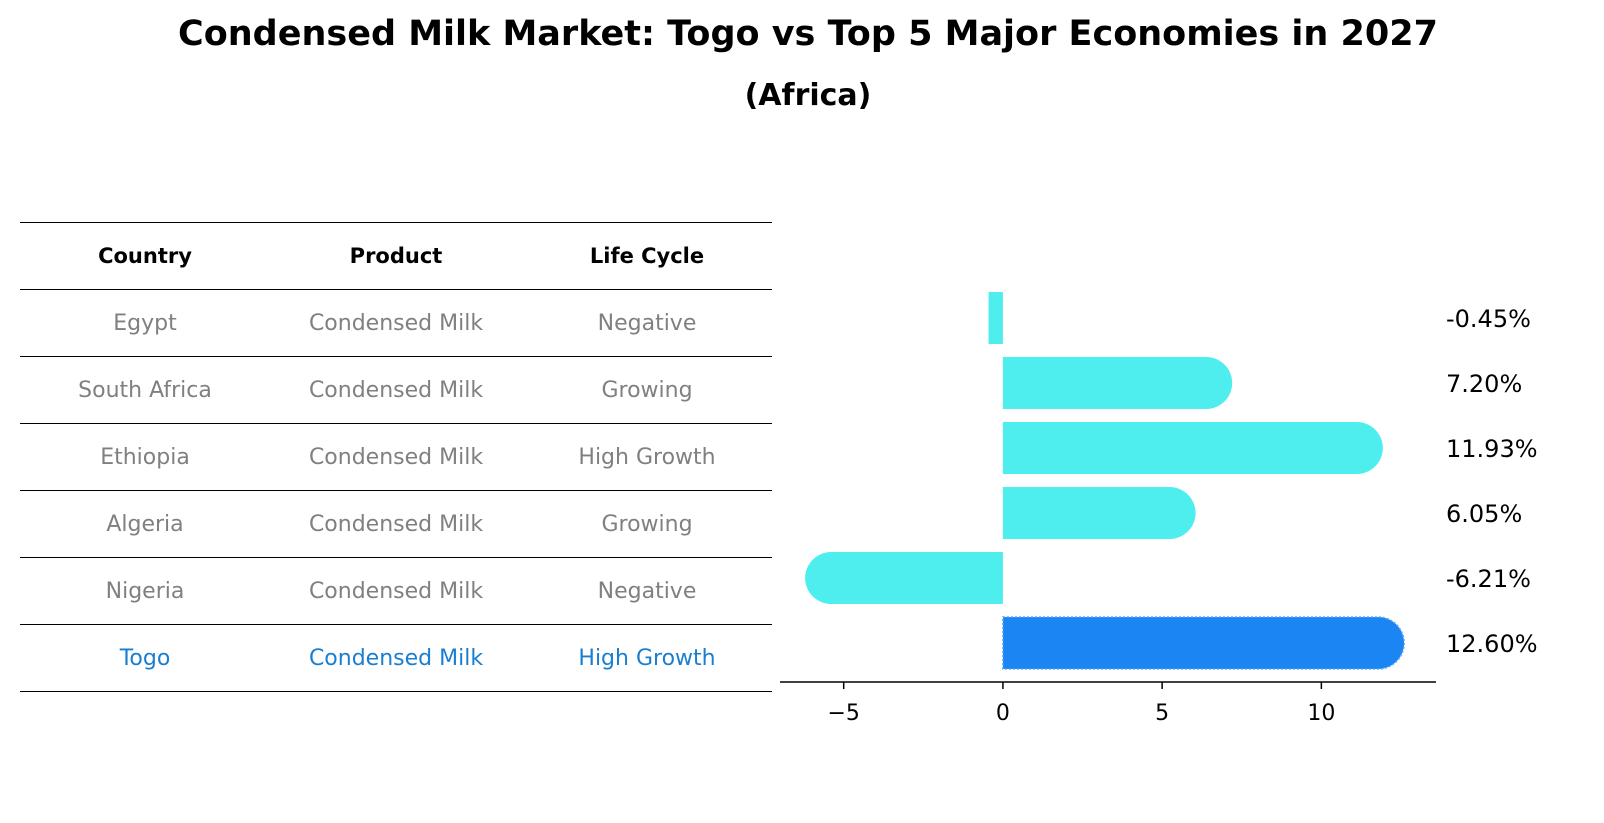 Image resolution: width=1604 pixels, height=823 pixels. I want to click on table-row: Algeria Condensed Milk Growing, so click(396, 523).